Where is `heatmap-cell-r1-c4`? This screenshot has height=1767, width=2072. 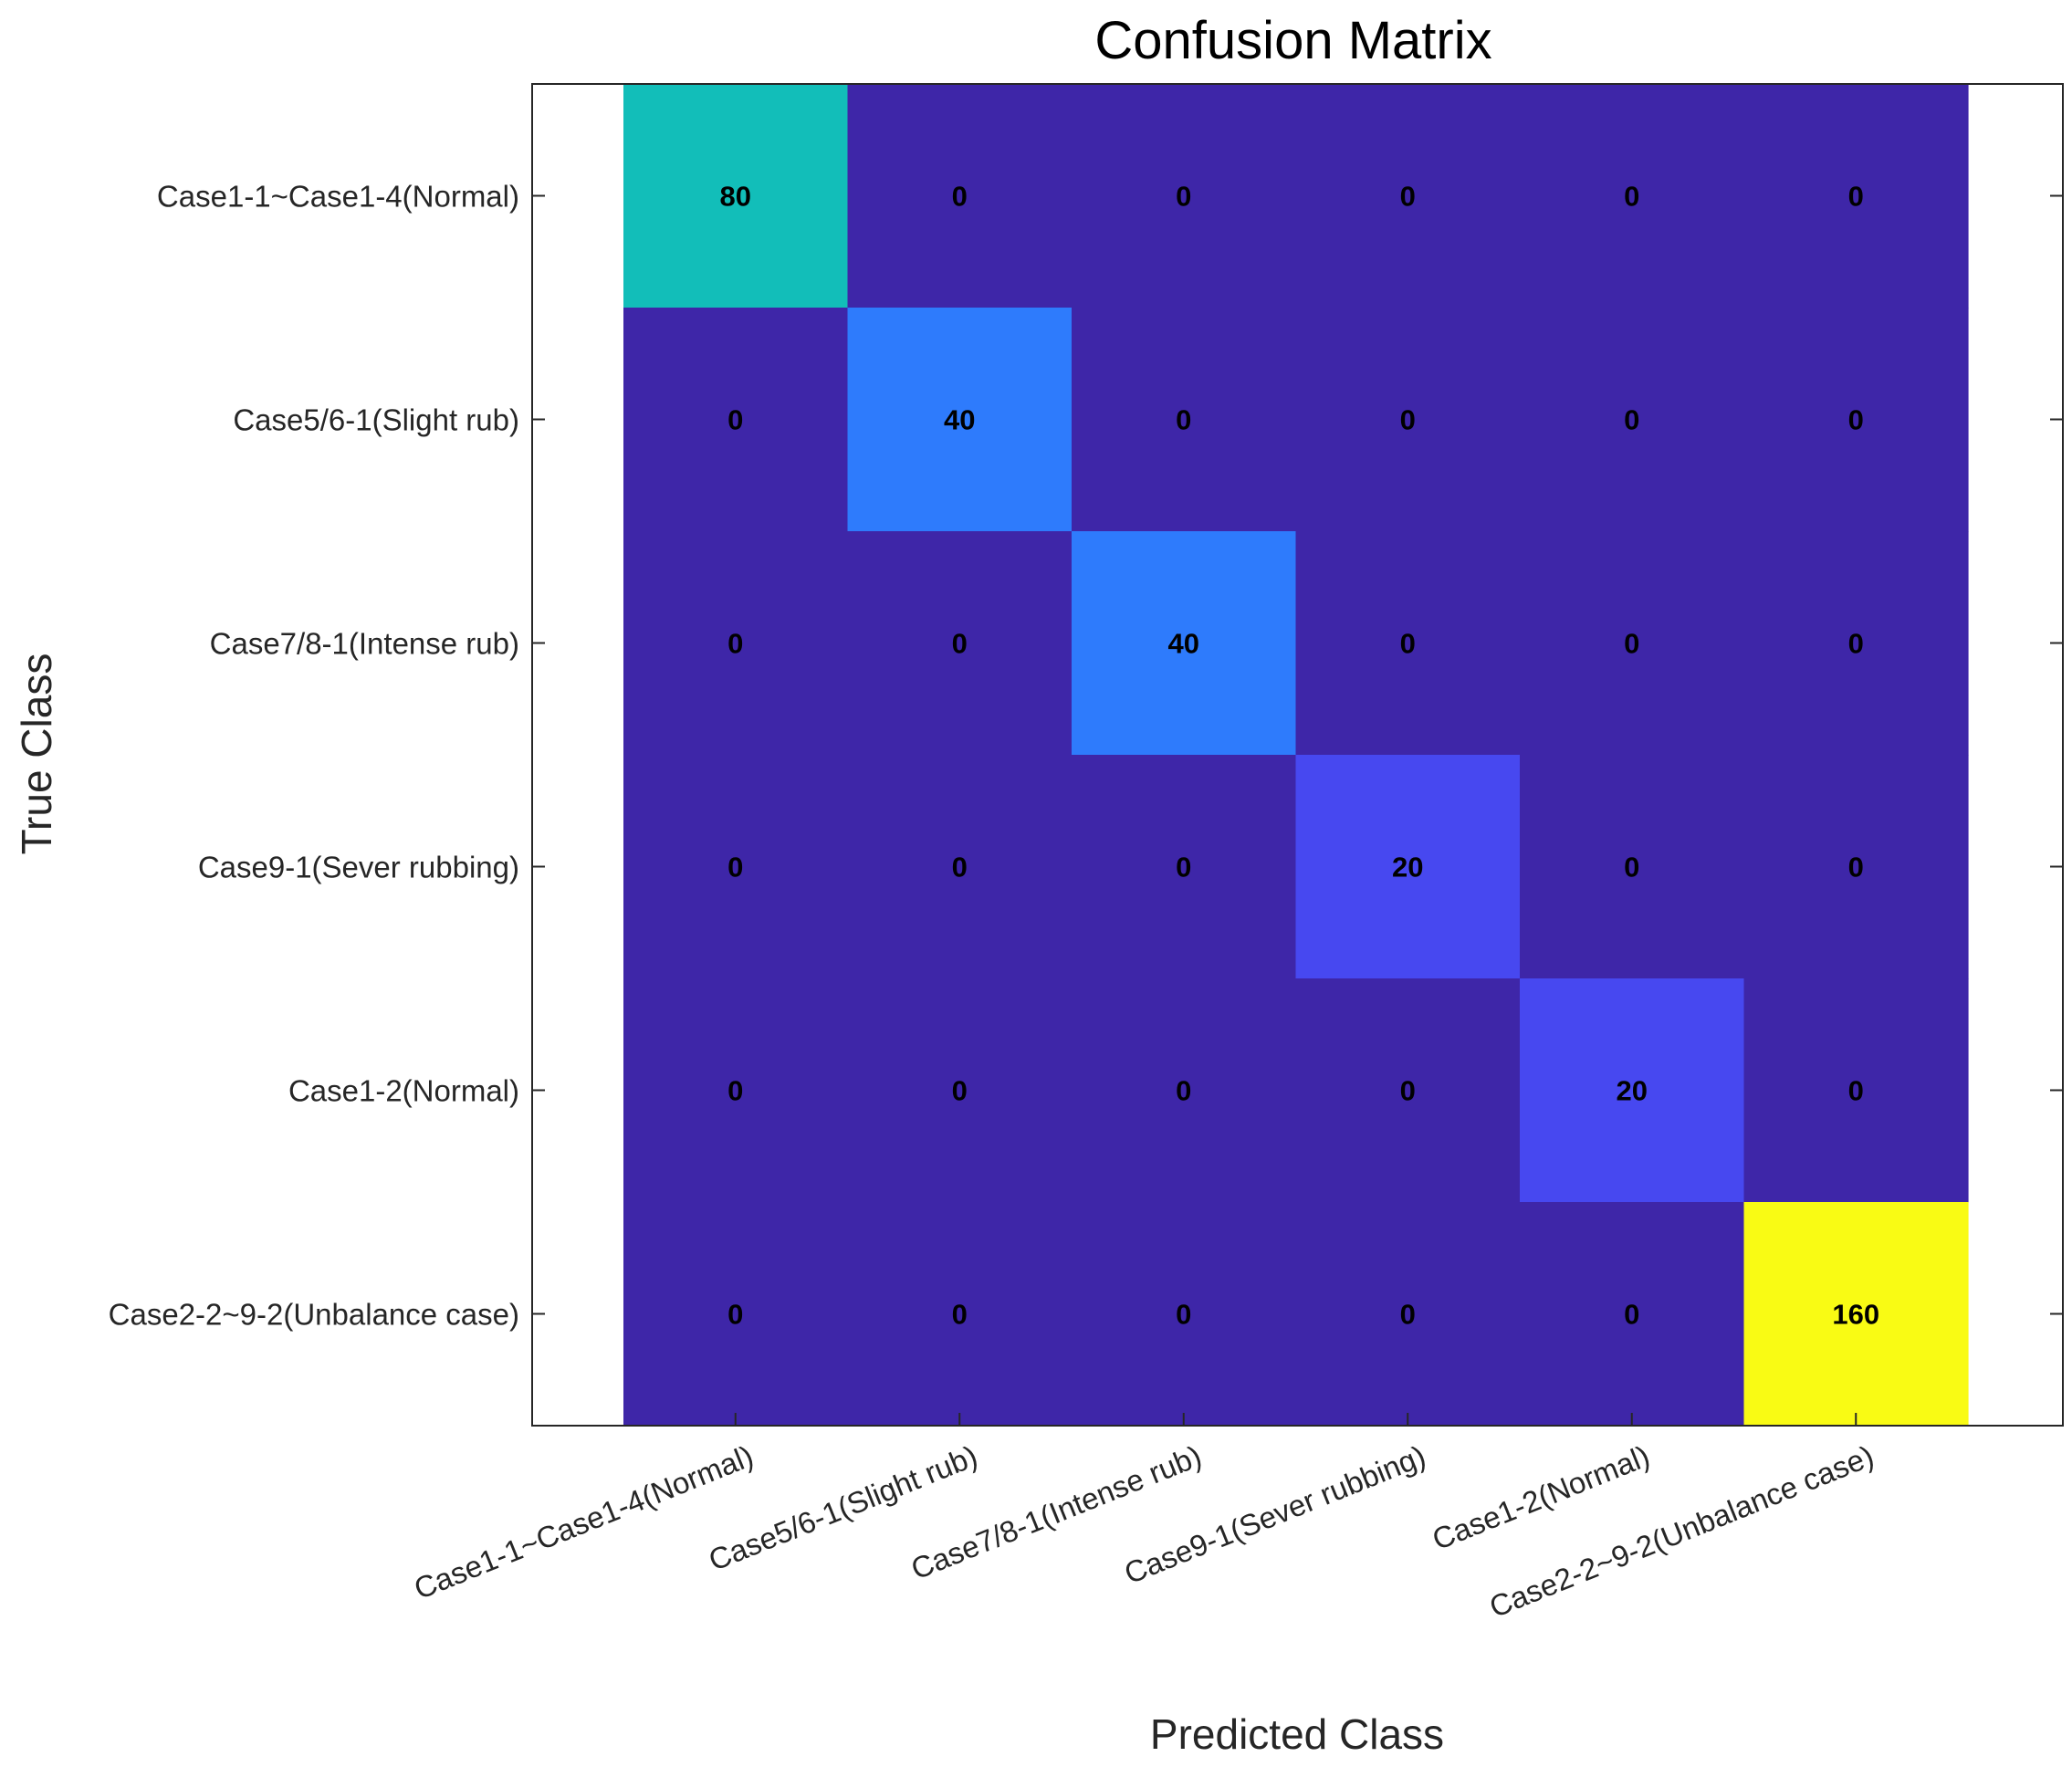
heatmap-cell-r1-c4 is located at coordinates (1633, 420).